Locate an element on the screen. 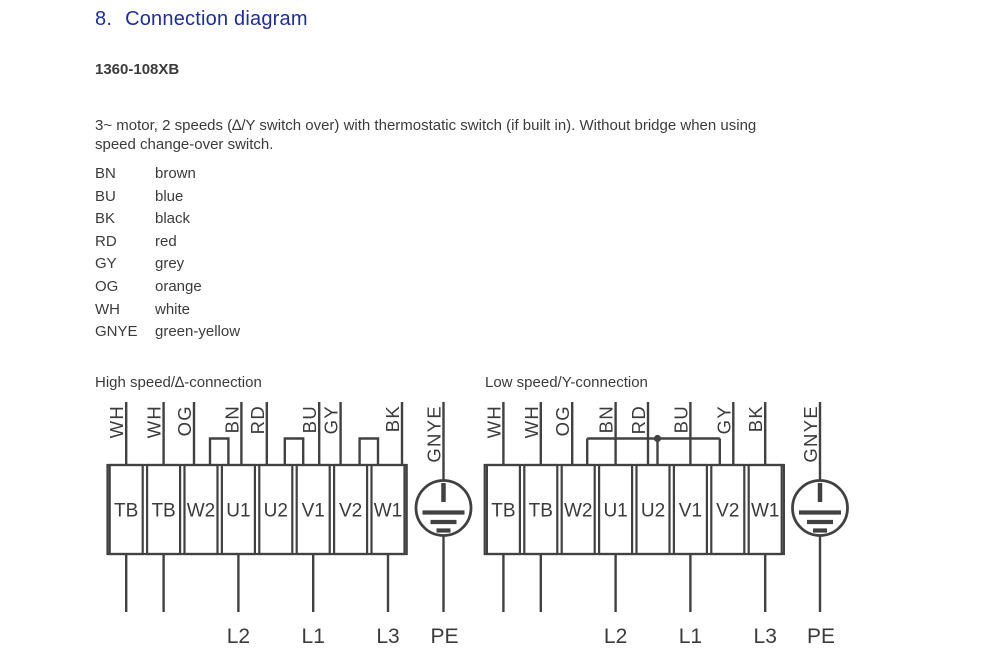  legend-color-name: brown is located at coordinates (175, 173).